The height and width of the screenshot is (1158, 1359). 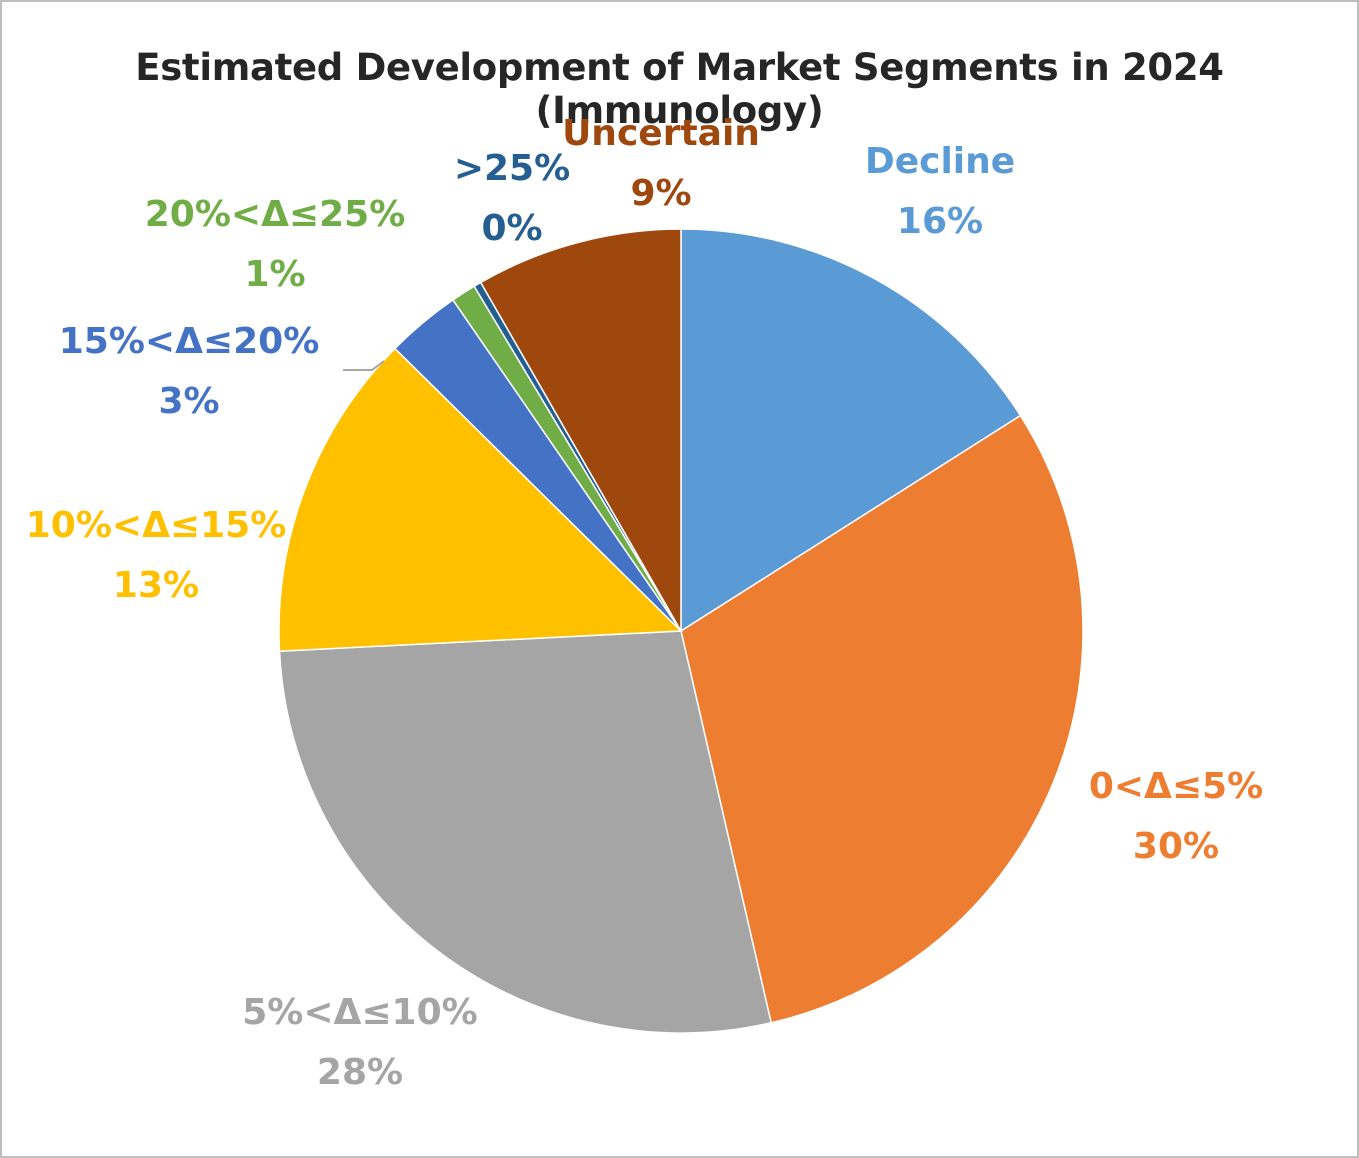 What do you see at coordinates (660, 193) in the screenshot?
I see `slice-percent-7: 9%` at bounding box center [660, 193].